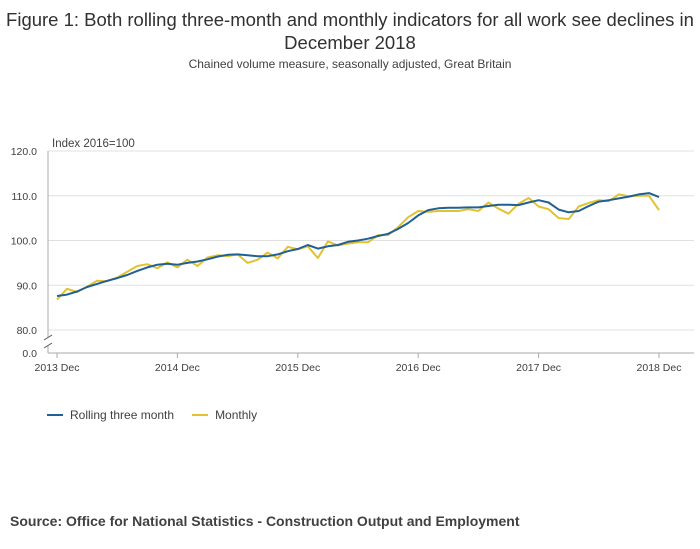 This screenshot has height=549, width=700. Describe the element at coordinates (25, 197) in the screenshot. I see `y-tick-label: 110.0` at that location.